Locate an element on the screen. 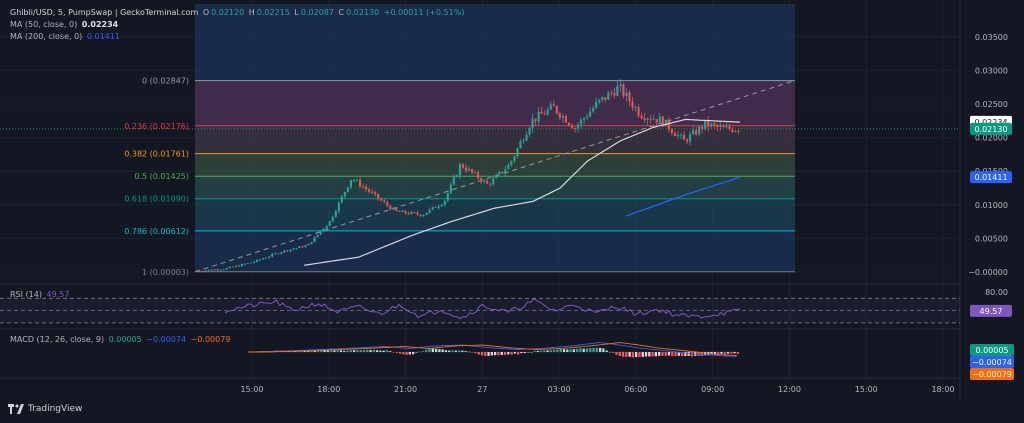 This screenshot has height=423, width=1024. low-label: L is located at coordinates (296, 12).